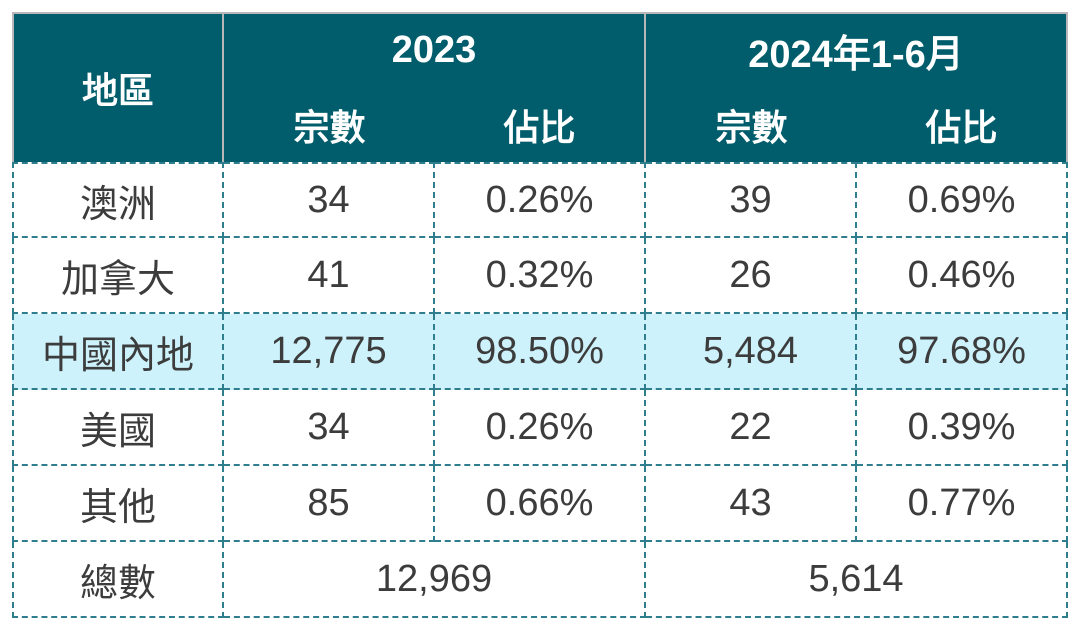  What do you see at coordinates (752, 428) in the screenshot?
I see `cell-2024-count: 22` at bounding box center [752, 428].